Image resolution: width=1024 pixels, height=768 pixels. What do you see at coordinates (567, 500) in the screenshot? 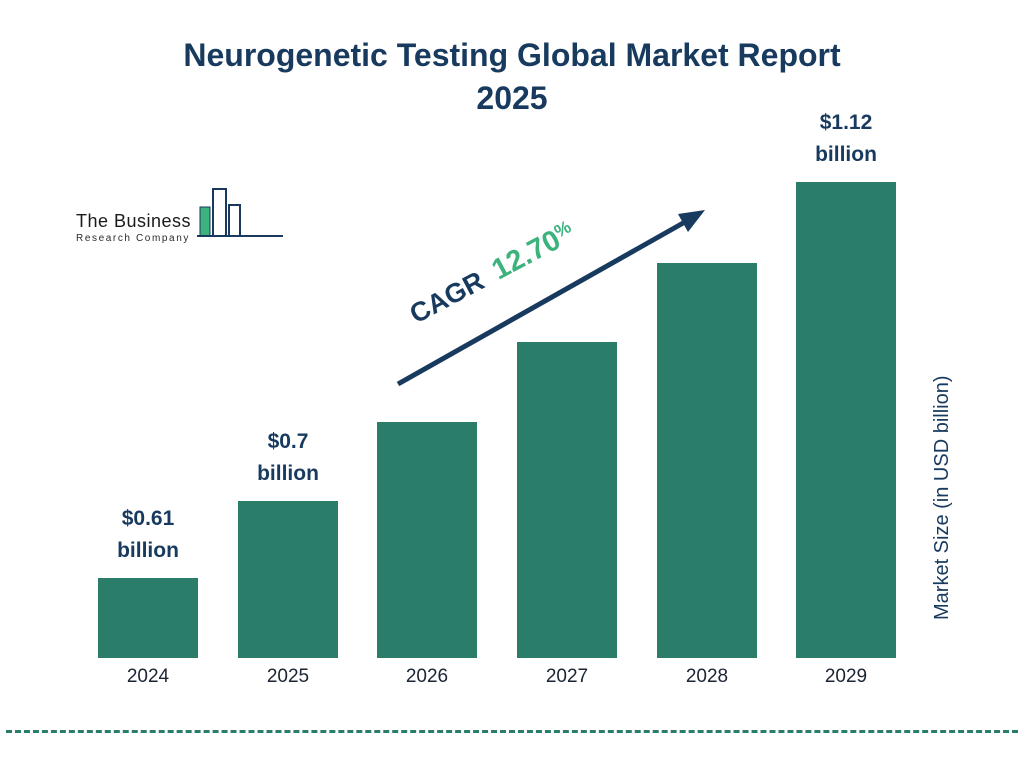
I see `bar-2027` at bounding box center [567, 500].